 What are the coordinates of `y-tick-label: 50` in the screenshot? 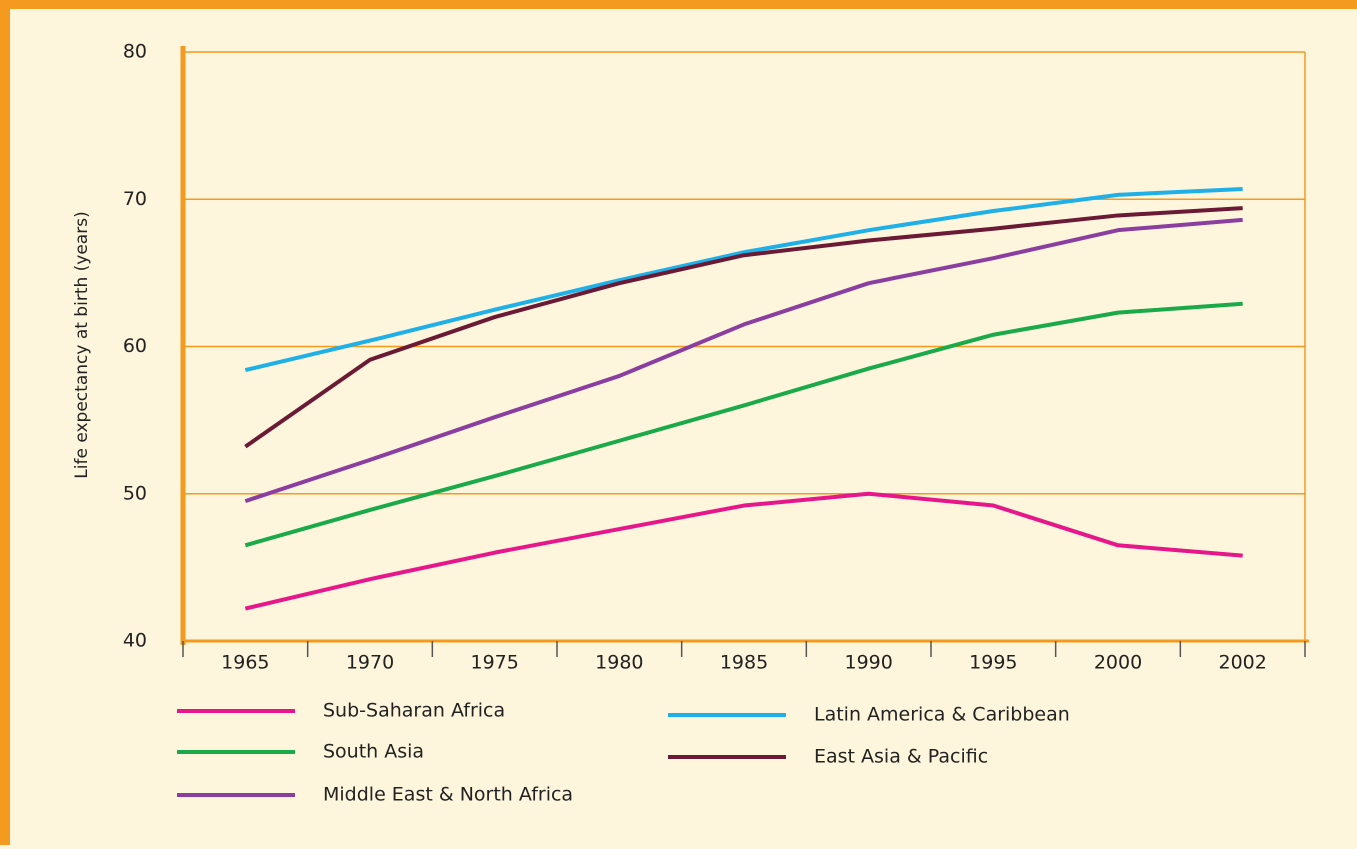 It's located at (135, 493).